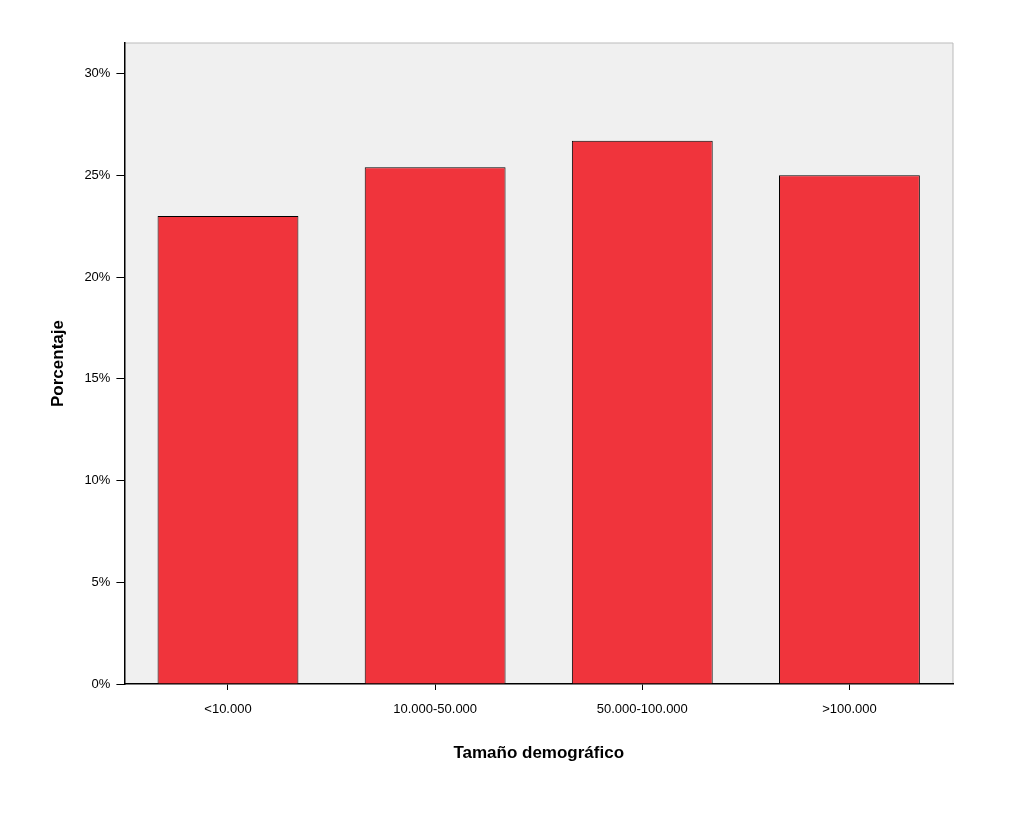 The width and height of the screenshot is (1021, 815). Describe the element at coordinates (97, 276) in the screenshot. I see `y-tick-label: 20%` at that location.